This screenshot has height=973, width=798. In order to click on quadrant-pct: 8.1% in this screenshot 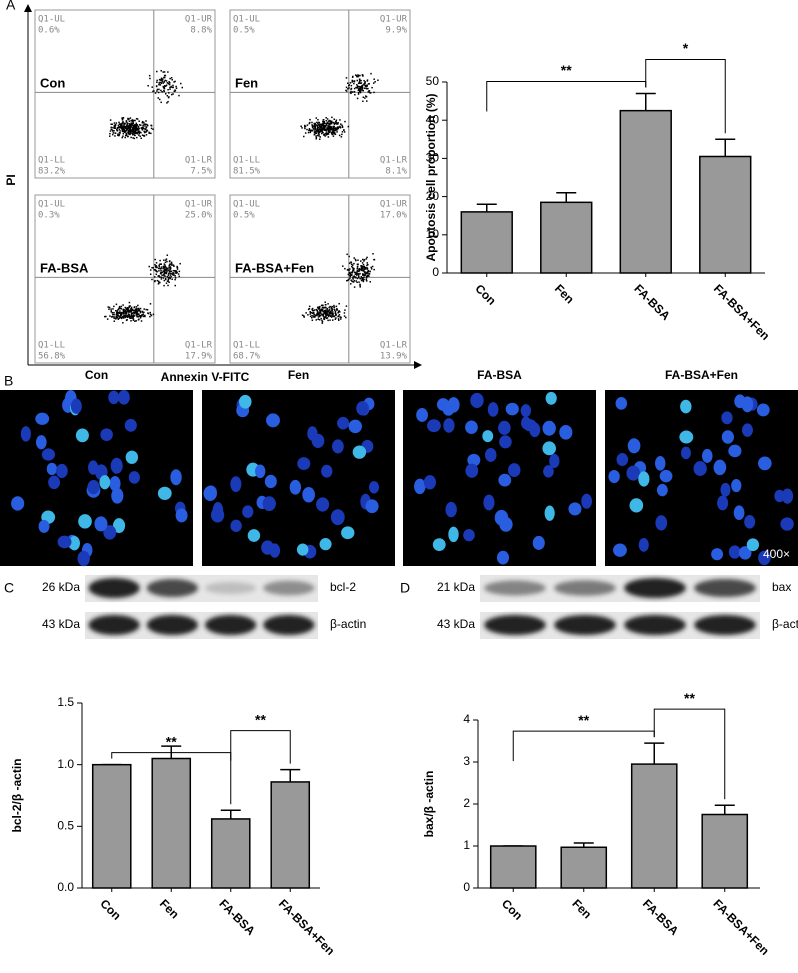, I will do `click(396, 172)`.